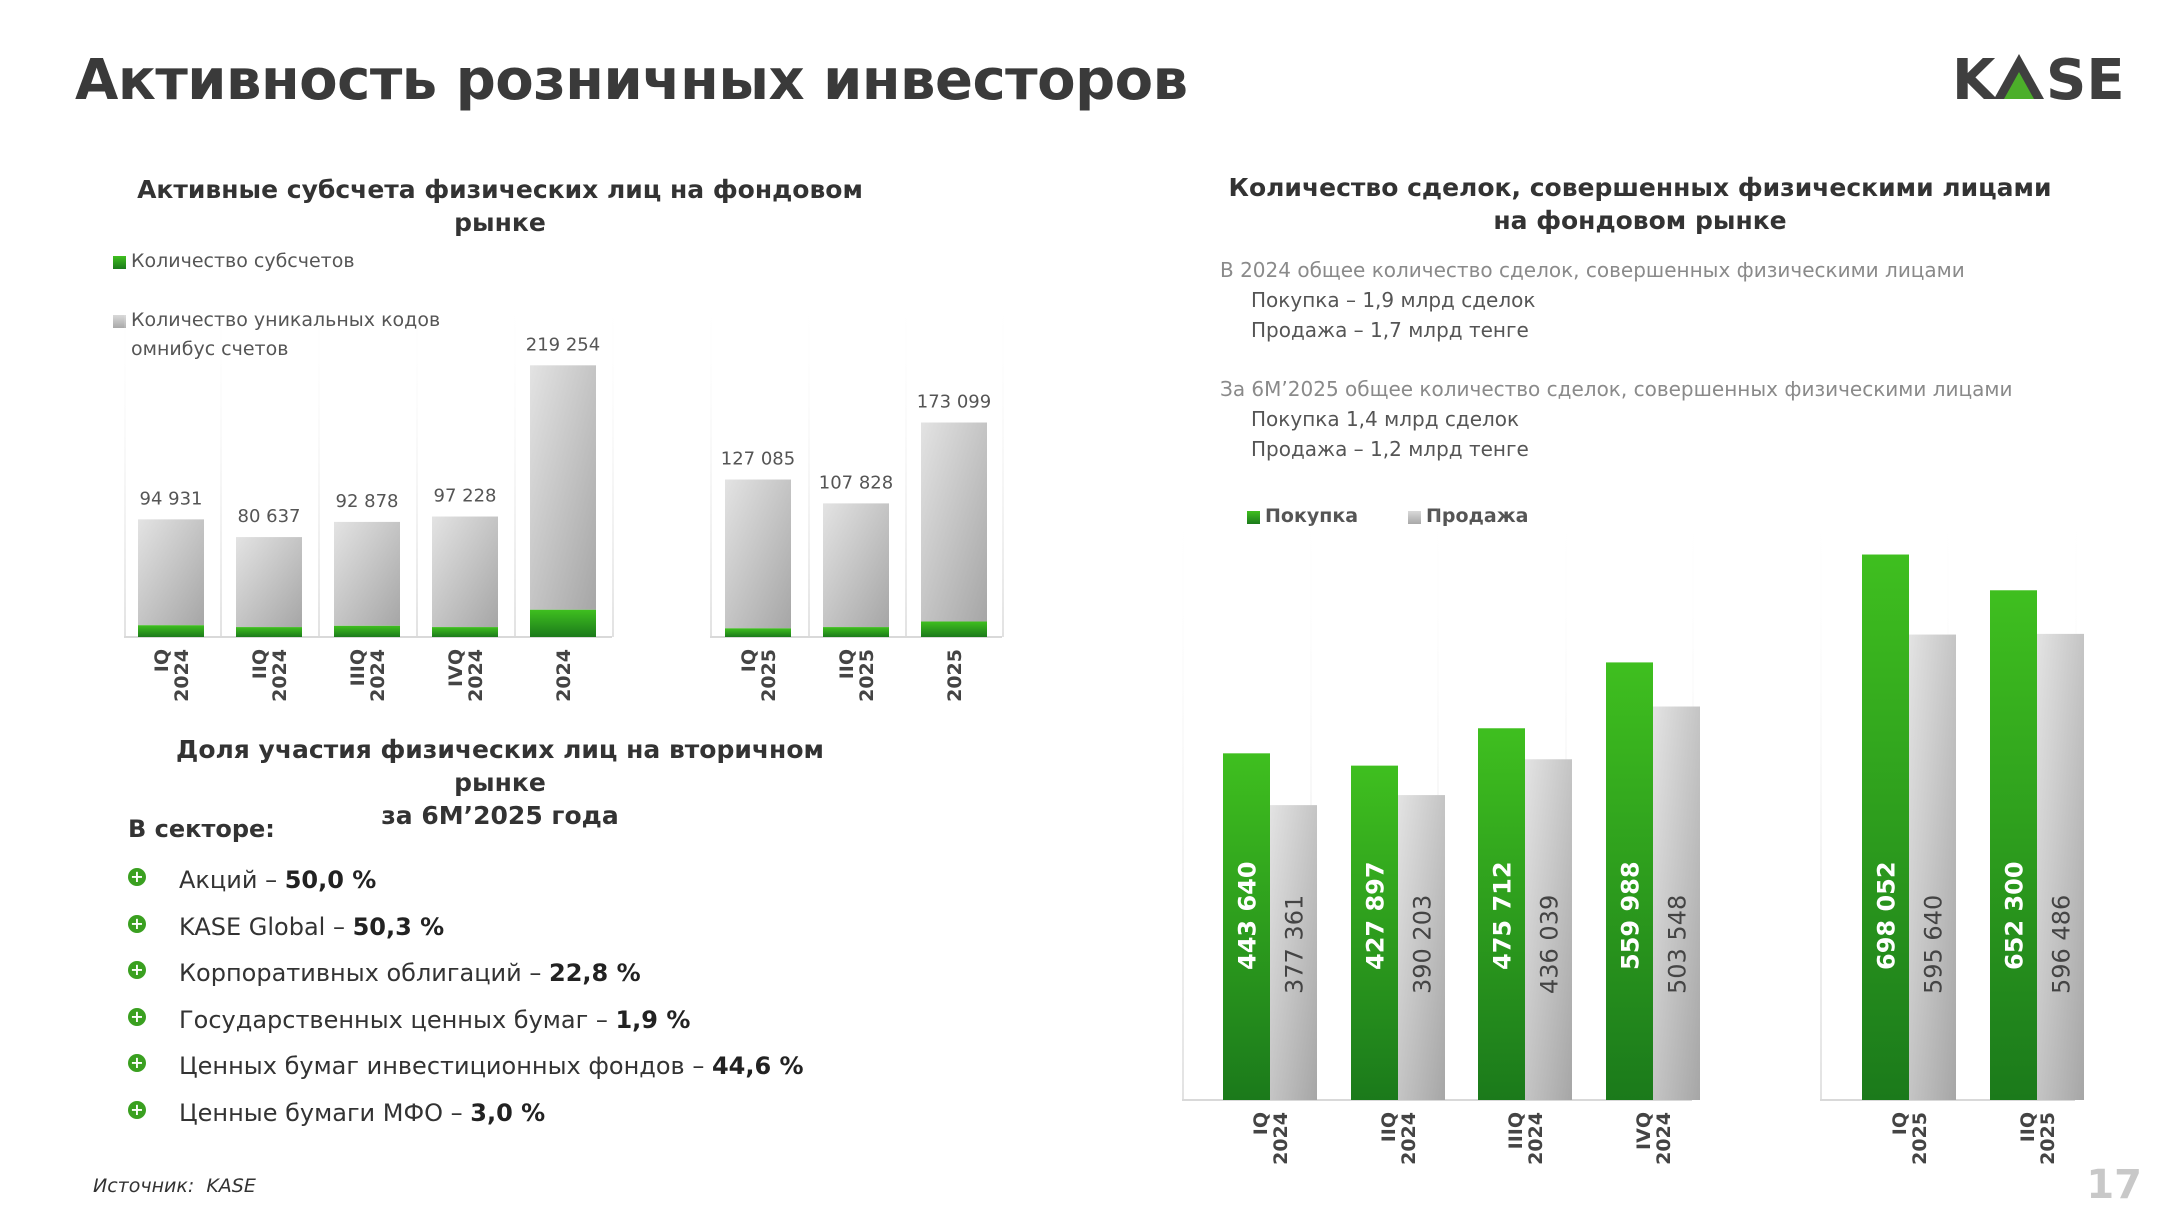  What do you see at coordinates (119, 321) in the screenshot?
I see `legend-swatch-grey` at bounding box center [119, 321].